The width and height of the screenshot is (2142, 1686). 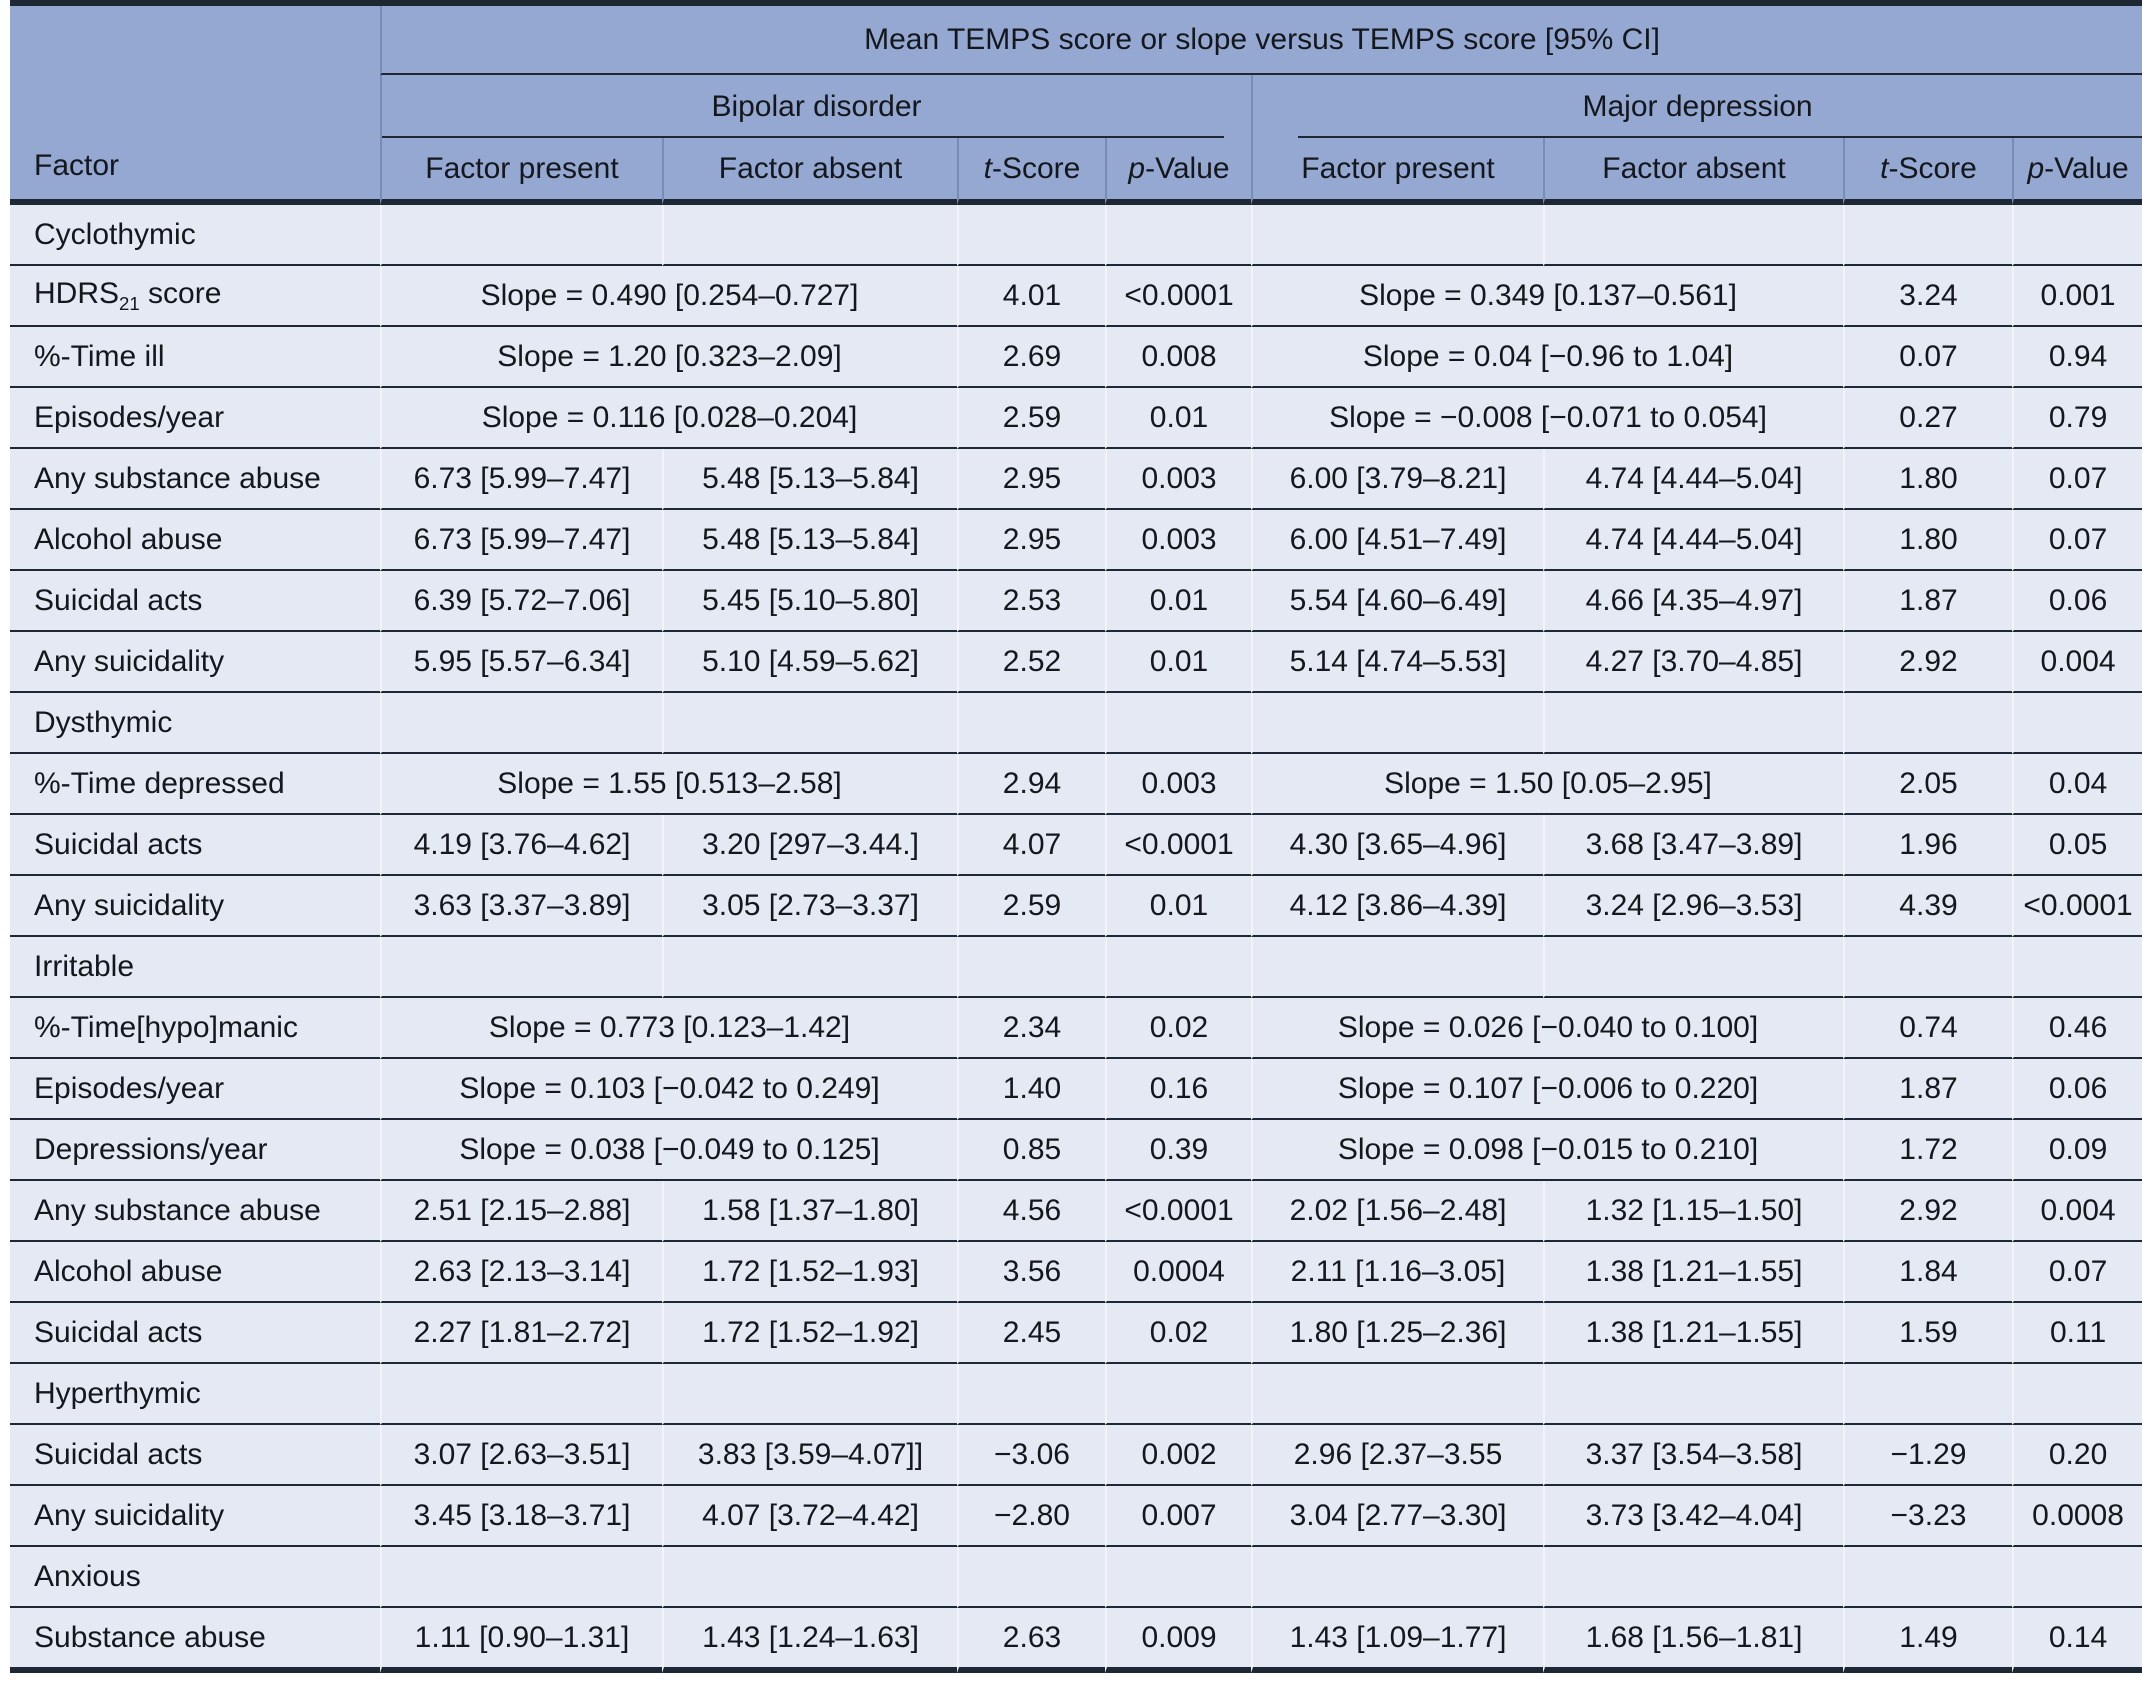 What do you see at coordinates (195, 418) in the screenshot?
I see `factor-cell: Episodes/year` at bounding box center [195, 418].